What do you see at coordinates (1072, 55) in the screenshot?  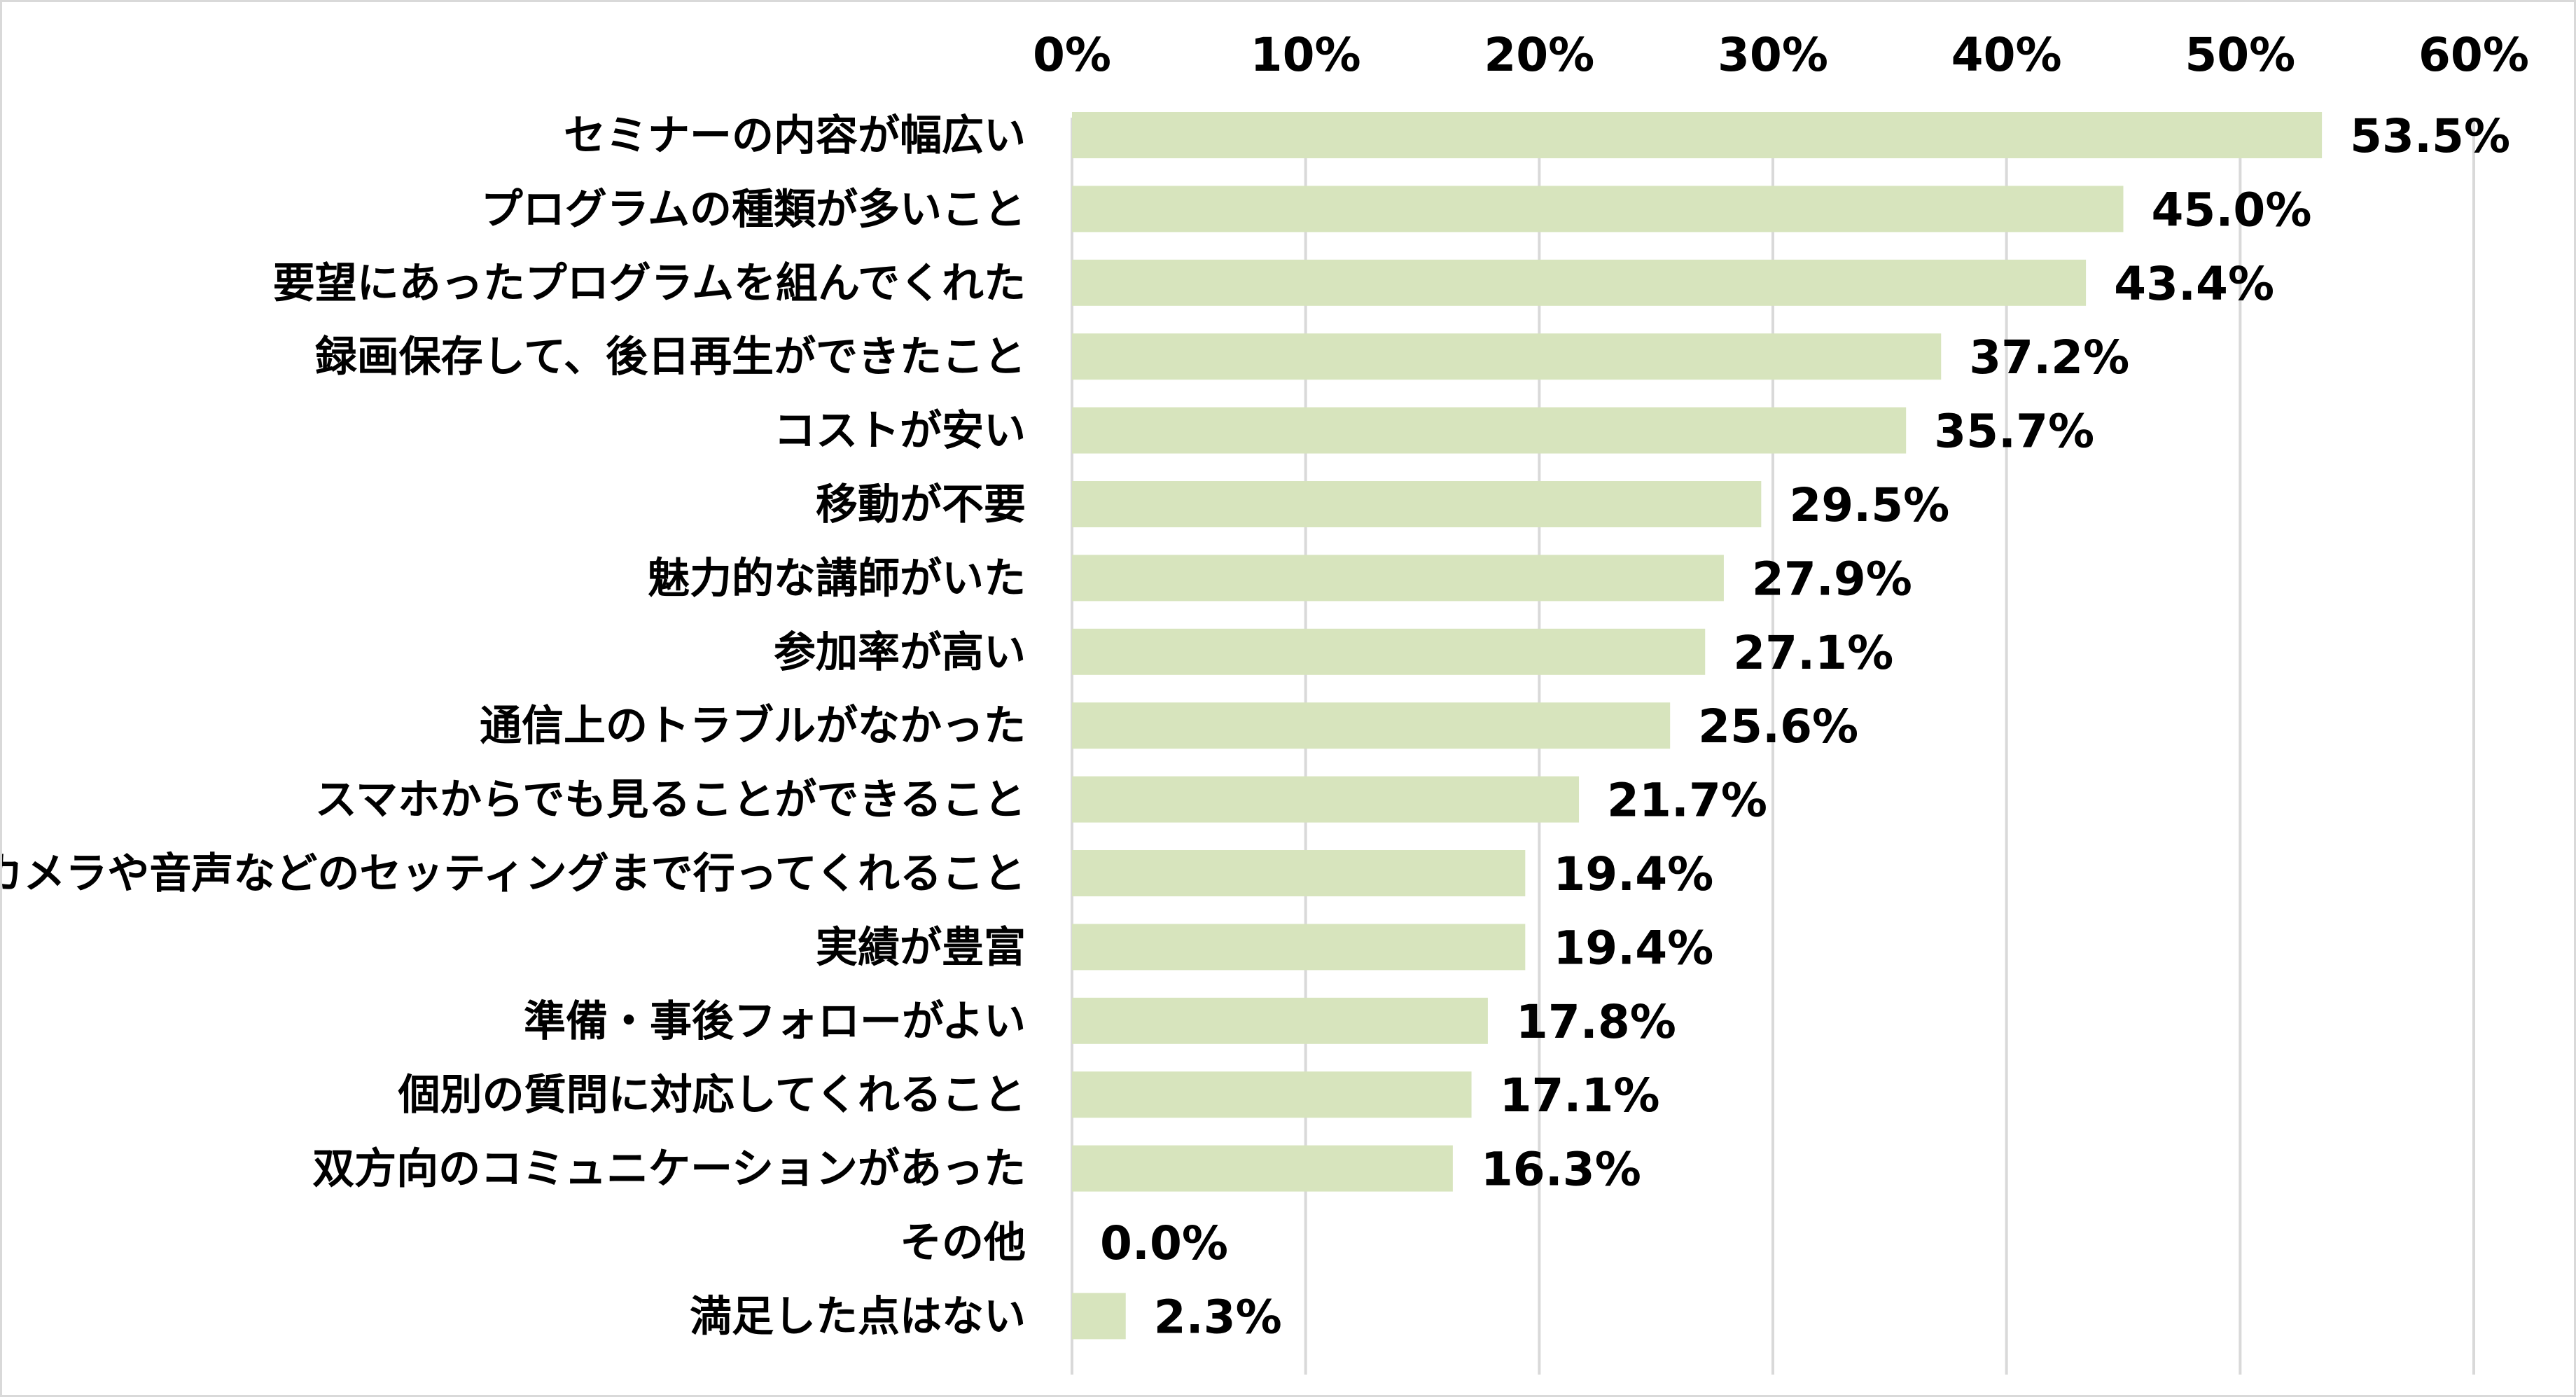 I see `x-tick-label: 0%` at bounding box center [1072, 55].